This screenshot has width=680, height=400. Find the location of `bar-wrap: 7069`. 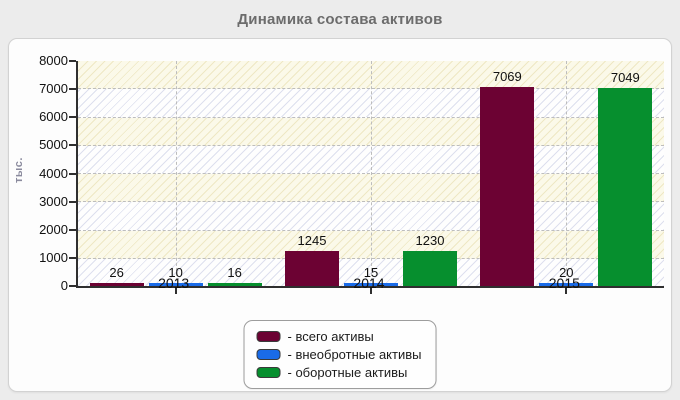

bar-wrap: 7069 is located at coordinates (507, 173).